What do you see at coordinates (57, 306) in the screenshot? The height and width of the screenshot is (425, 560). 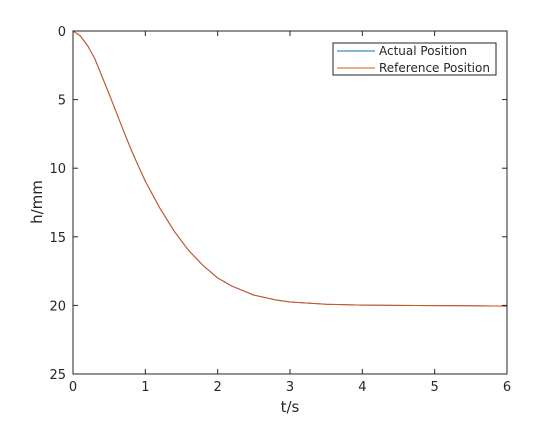 I see `y-tick-label: 20` at bounding box center [57, 306].